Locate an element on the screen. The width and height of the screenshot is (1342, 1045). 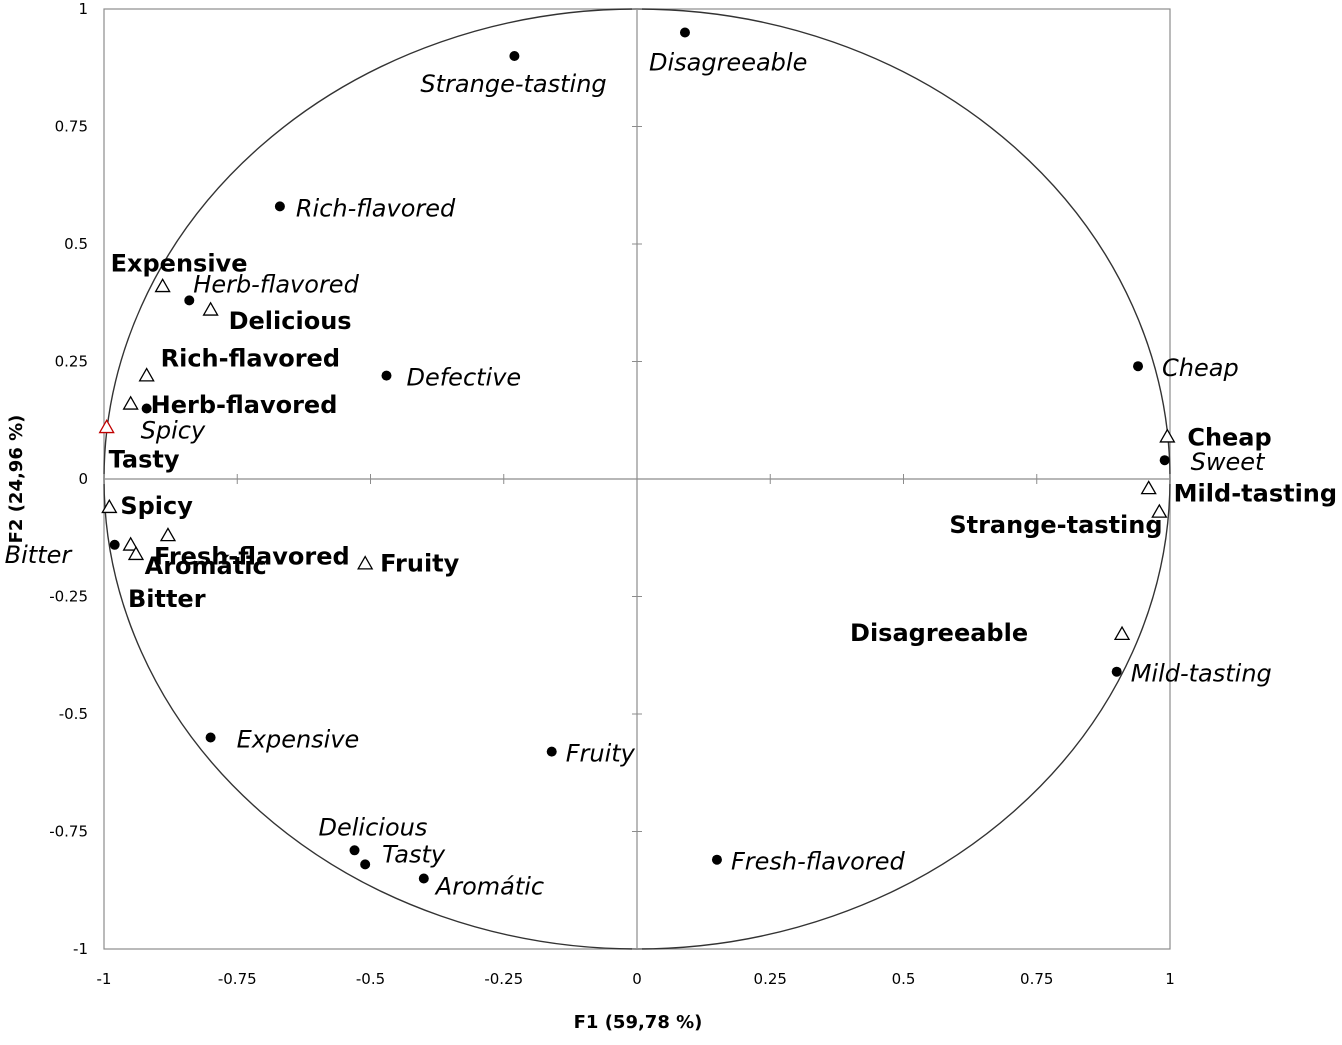
y-tick-label: 0.5 is located at coordinates (76, 244).